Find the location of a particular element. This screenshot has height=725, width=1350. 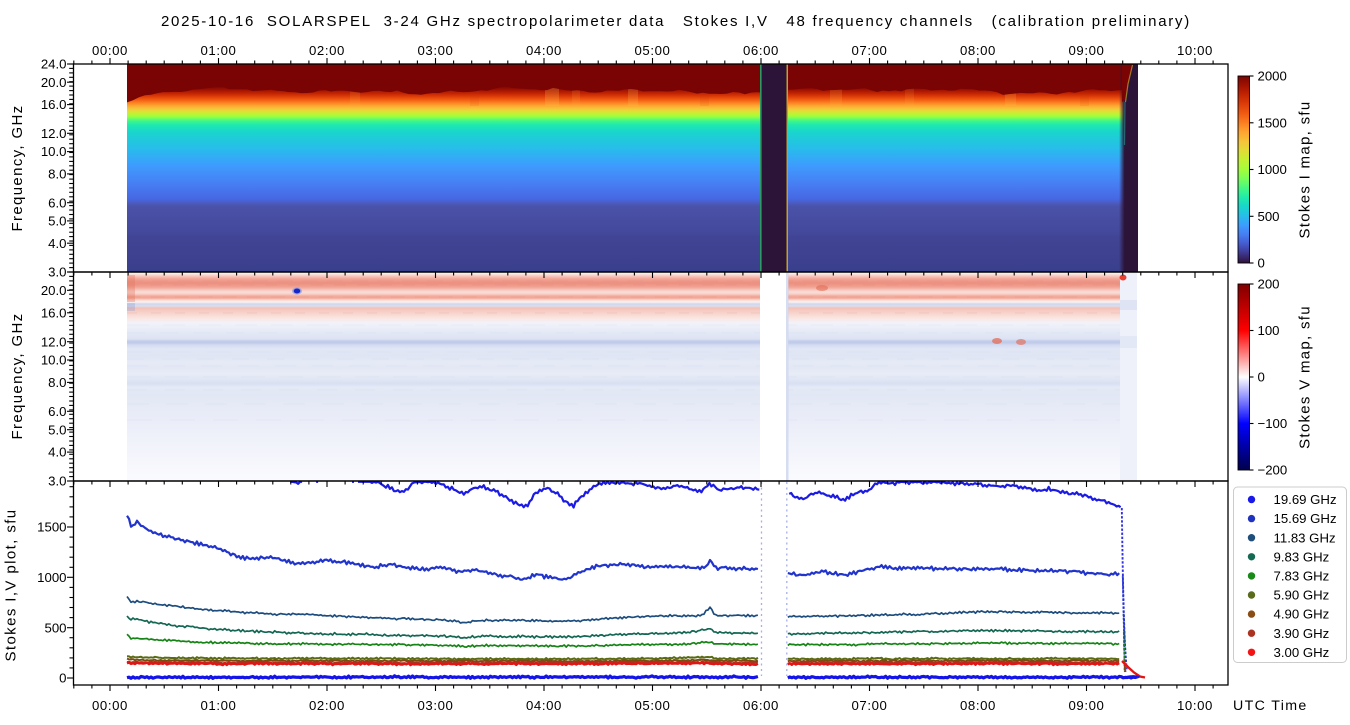

svg-text: 3.90 GHz is located at coordinates (1302, 633).